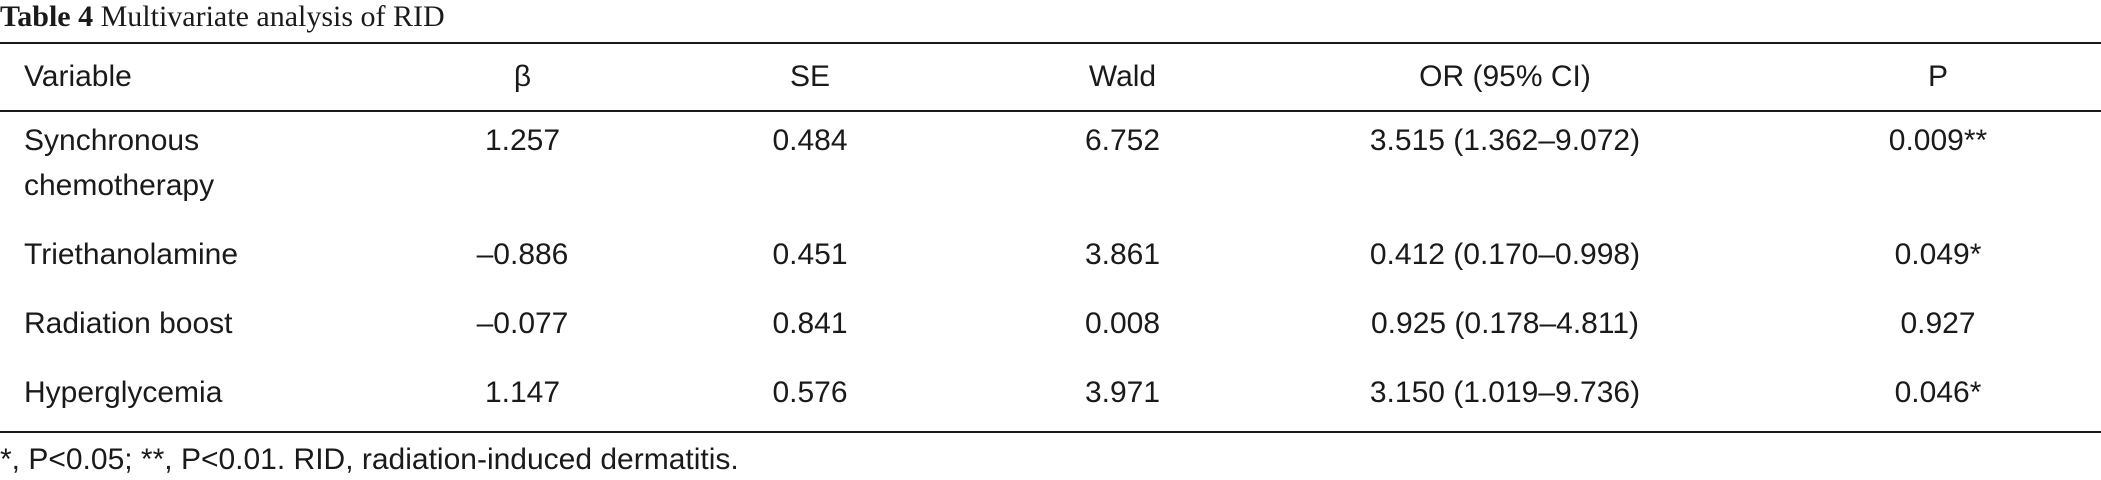 The height and width of the screenshot is (480, 2101). What do you see at coordinates (522, 392) in the screenshot?
I see `cell-beta: 1.147` at bounding box center [522, 392].